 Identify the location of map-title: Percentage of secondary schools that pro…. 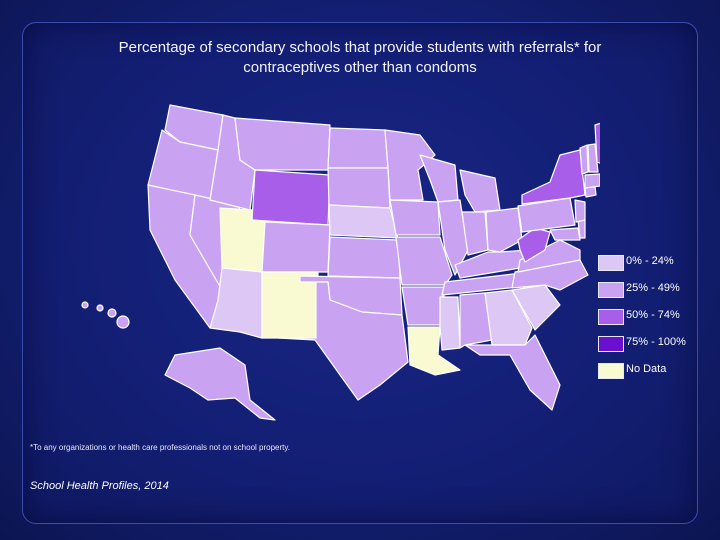
(360, 58).